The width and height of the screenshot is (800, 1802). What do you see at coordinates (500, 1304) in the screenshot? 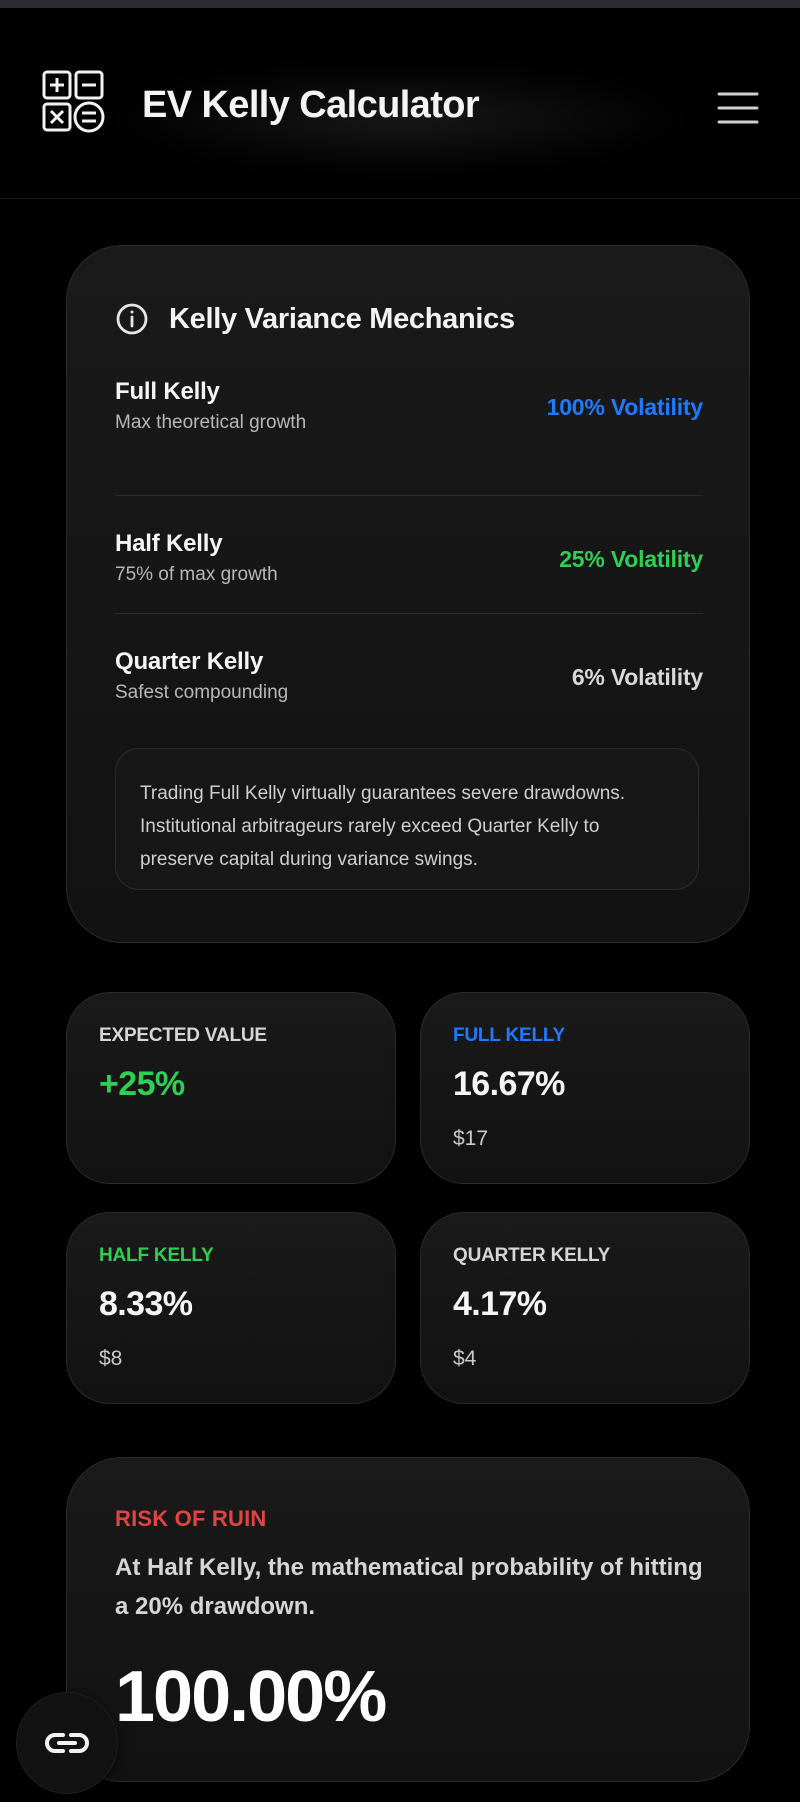
I see `stat-value: 4.17%` at bounding box center [500, 1304].